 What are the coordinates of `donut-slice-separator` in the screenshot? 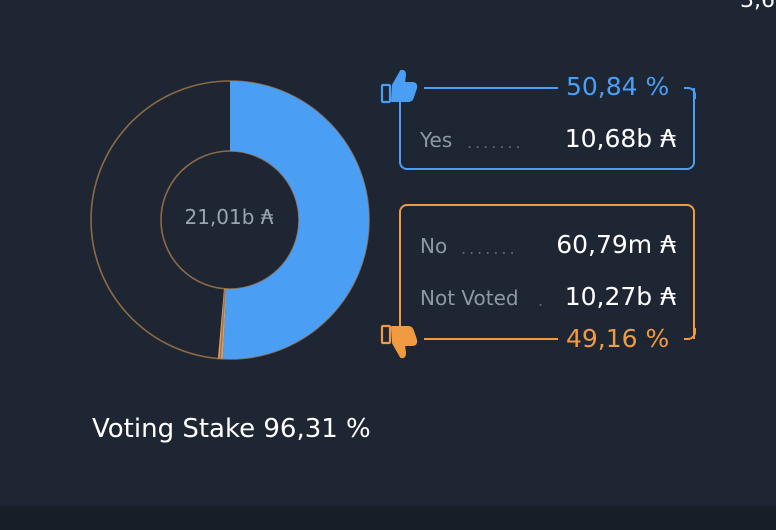 It's located at (222, 323).